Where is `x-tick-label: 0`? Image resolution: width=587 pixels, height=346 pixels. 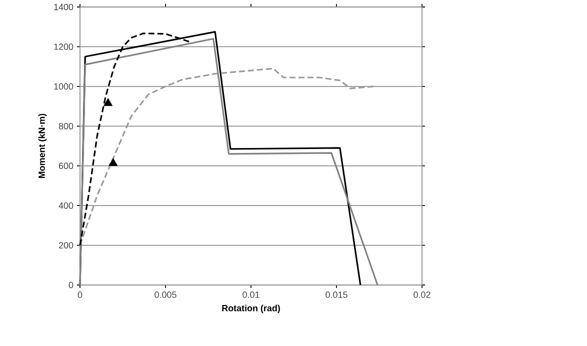
x-tick-label: 0 is located at coordinates (80, 295).